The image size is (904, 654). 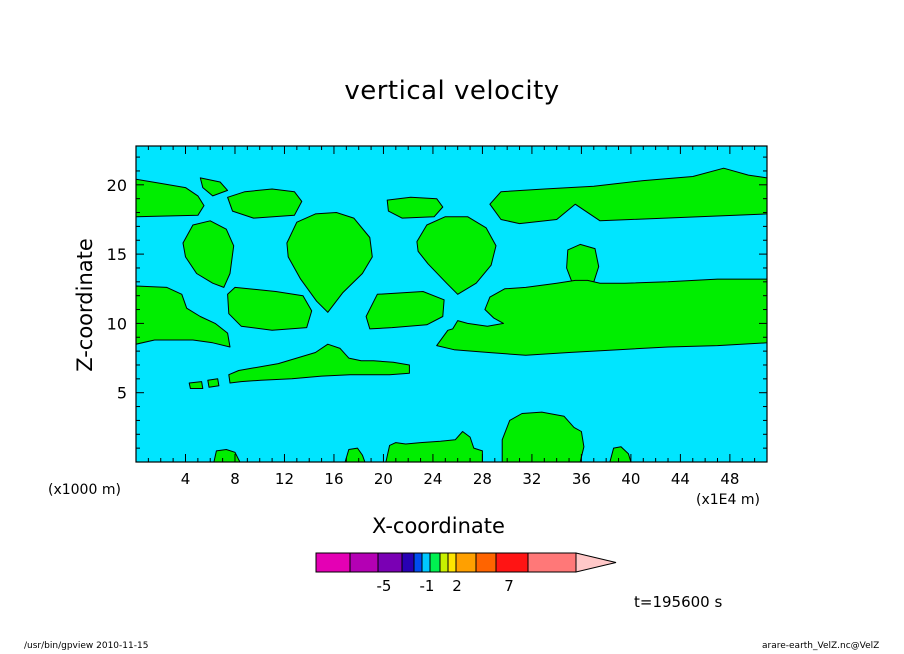 What do you see at coordinates (728, 500) in the screenshot?
I see `x-unit-label: (x1E4 m)` at bounding box center [728, 500].